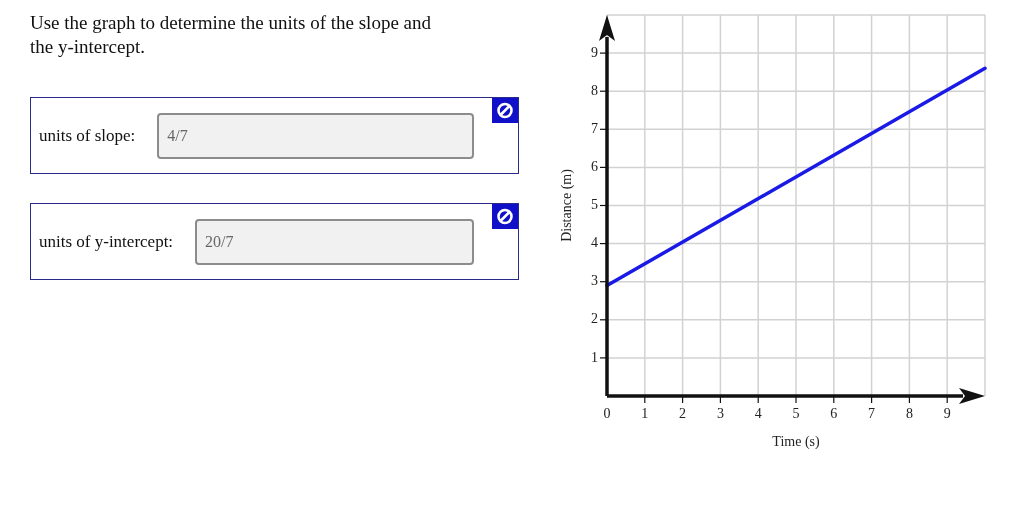 This screenshot has width=1024, height=515. Describe the element at coordinates (334, 241) in the screenshot. I see `text-field: 20/7` at that location.